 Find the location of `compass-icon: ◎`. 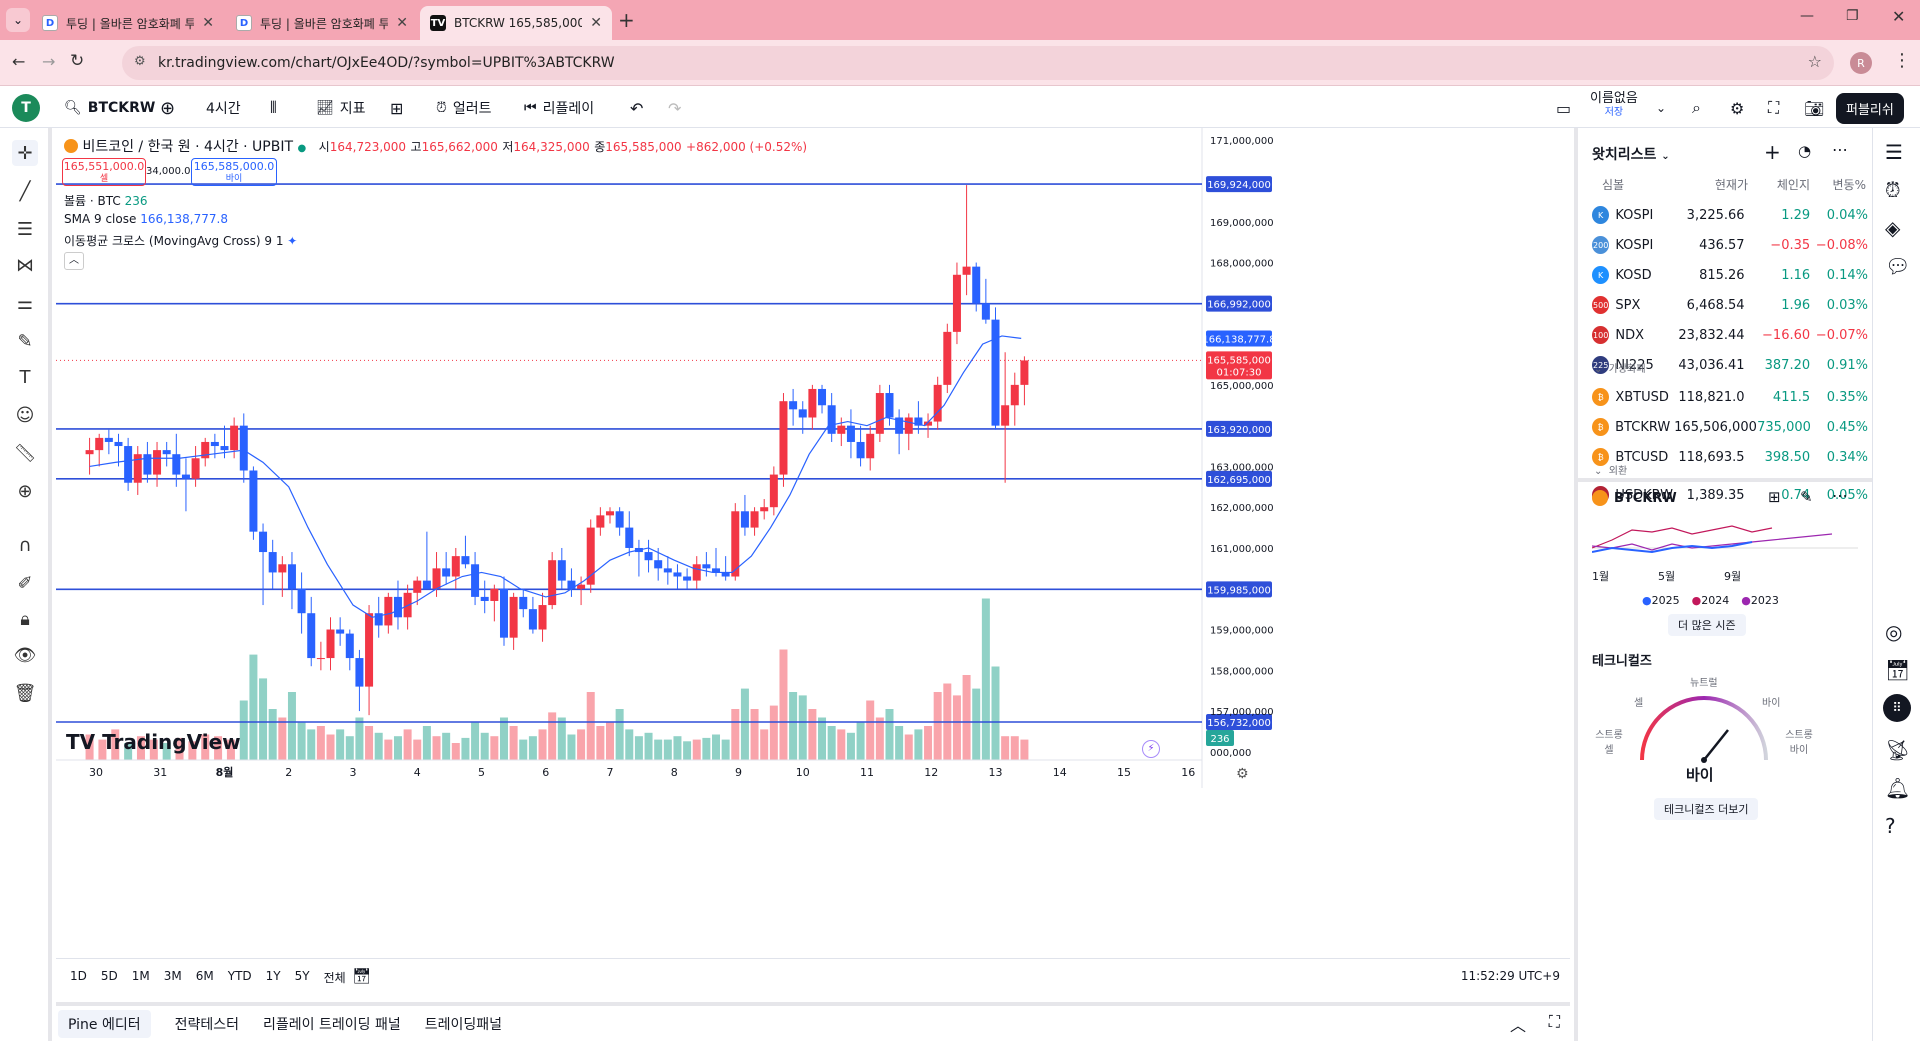

compass-icon: ◎ is located at coordinates (1894, 632).